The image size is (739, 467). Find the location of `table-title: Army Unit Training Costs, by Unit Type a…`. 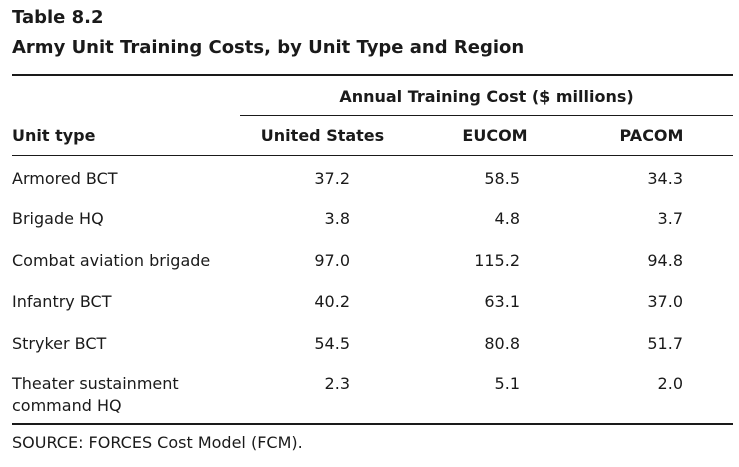

table-title: Army Unit Training Costs, by Unit Type a… is located at coordinates (268, 47).